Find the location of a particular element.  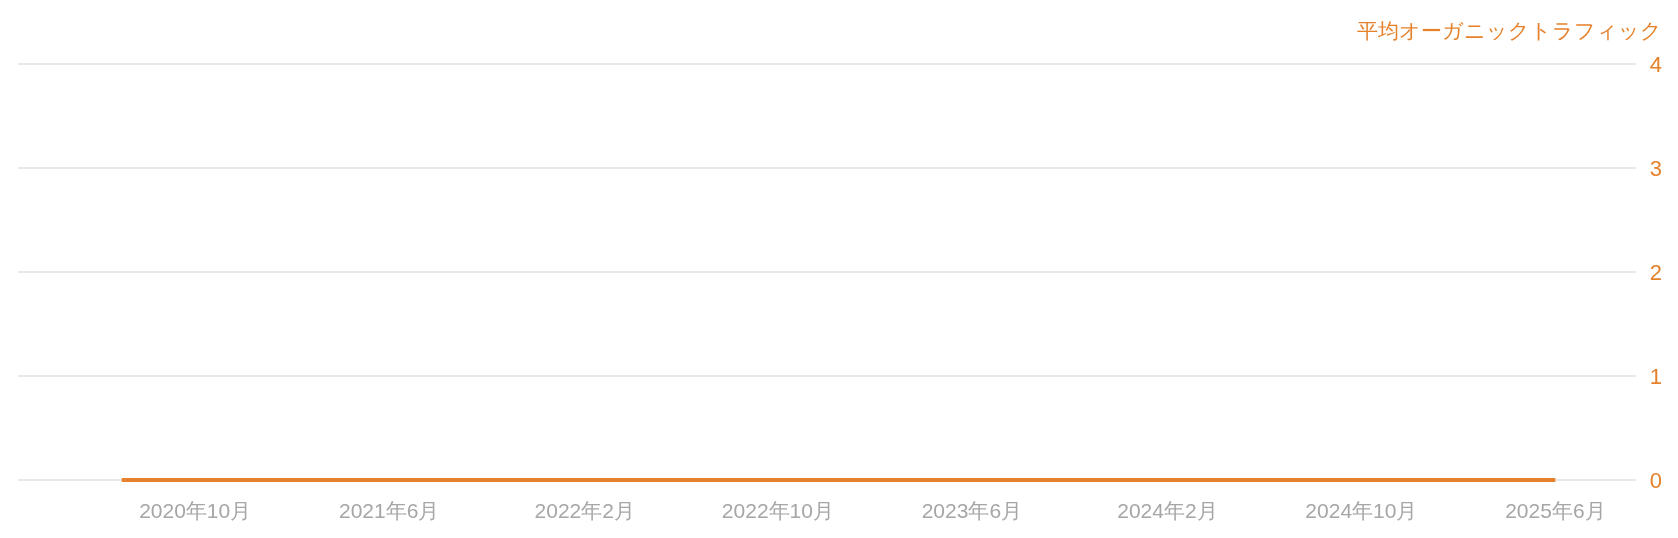

y-tick-label: 4 is located at coordinates (1655, 64).